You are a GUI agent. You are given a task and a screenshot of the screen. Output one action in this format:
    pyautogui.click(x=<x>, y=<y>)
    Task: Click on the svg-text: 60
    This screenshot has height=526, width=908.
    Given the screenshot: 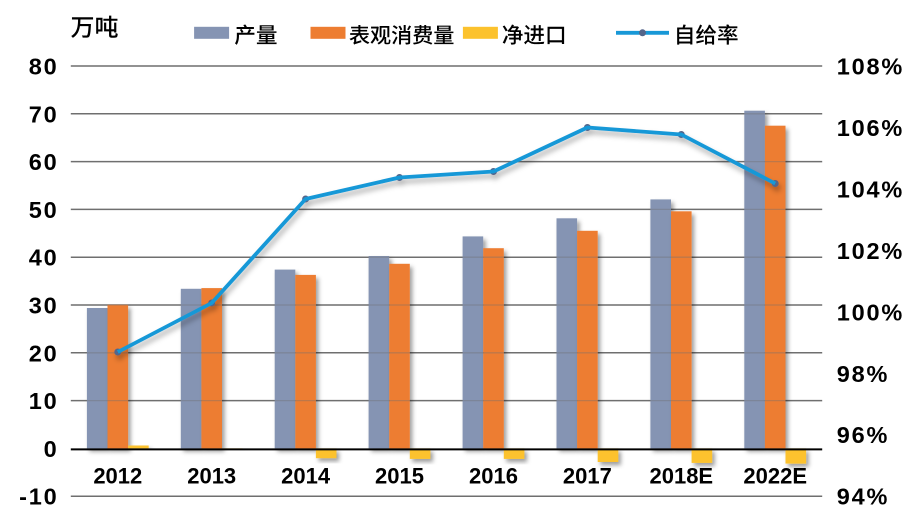 What is the action you would take?
    pyautogui.click(x=44, y=162)
    